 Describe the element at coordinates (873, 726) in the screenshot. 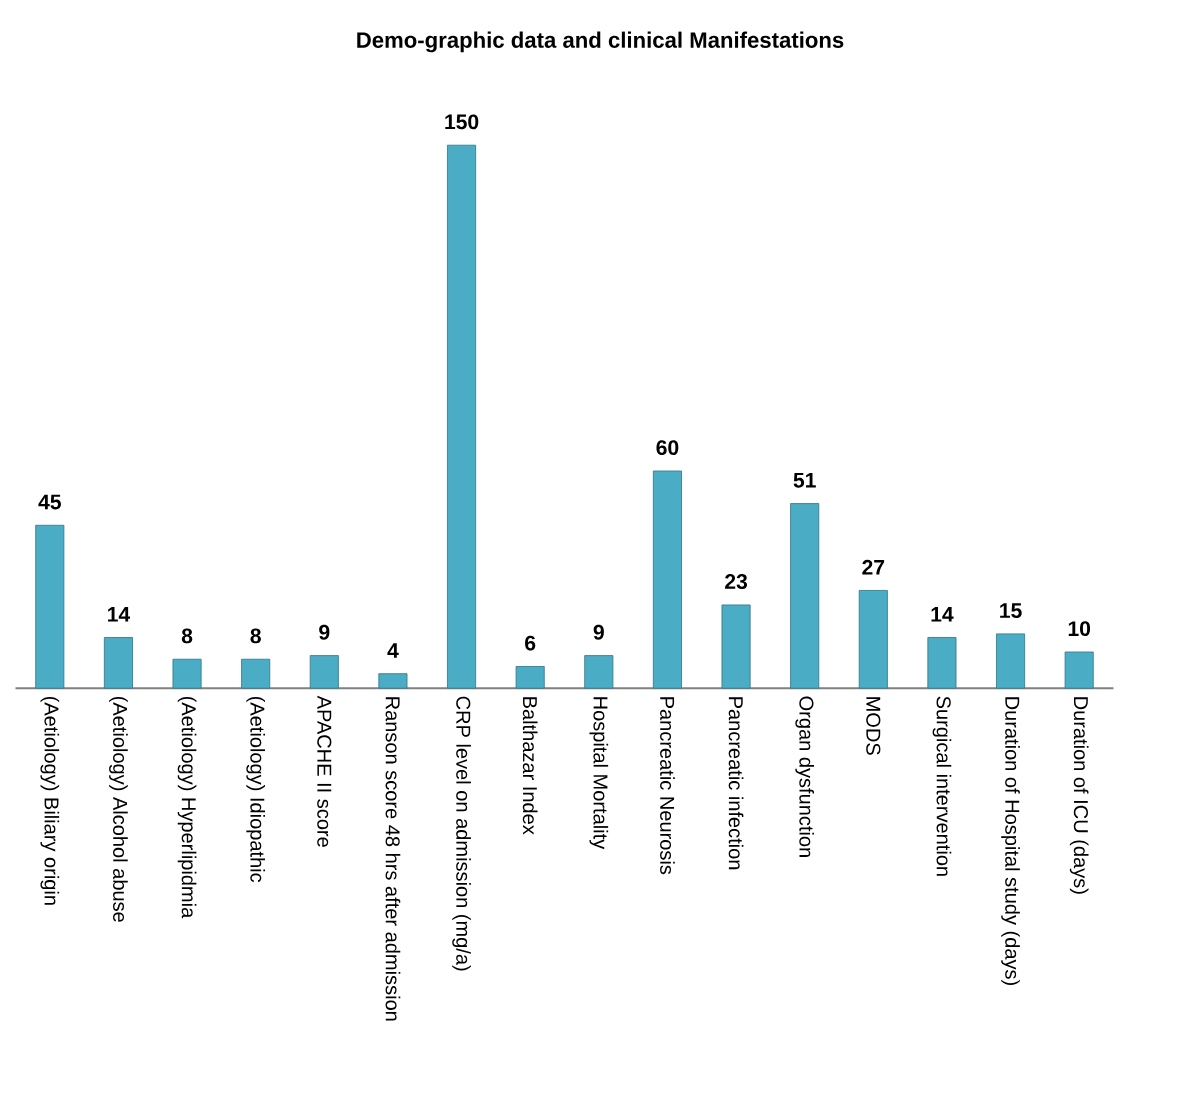

I see `x-tick-label: MODS` at that location.